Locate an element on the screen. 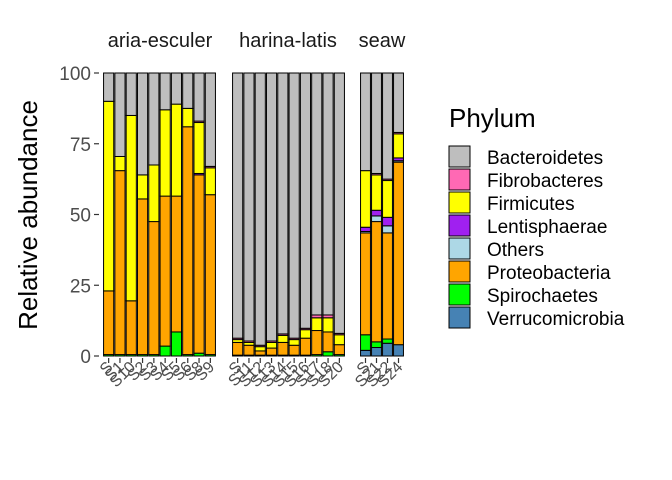  legend-label: Firmicutes is located at coordinates (531, 204).